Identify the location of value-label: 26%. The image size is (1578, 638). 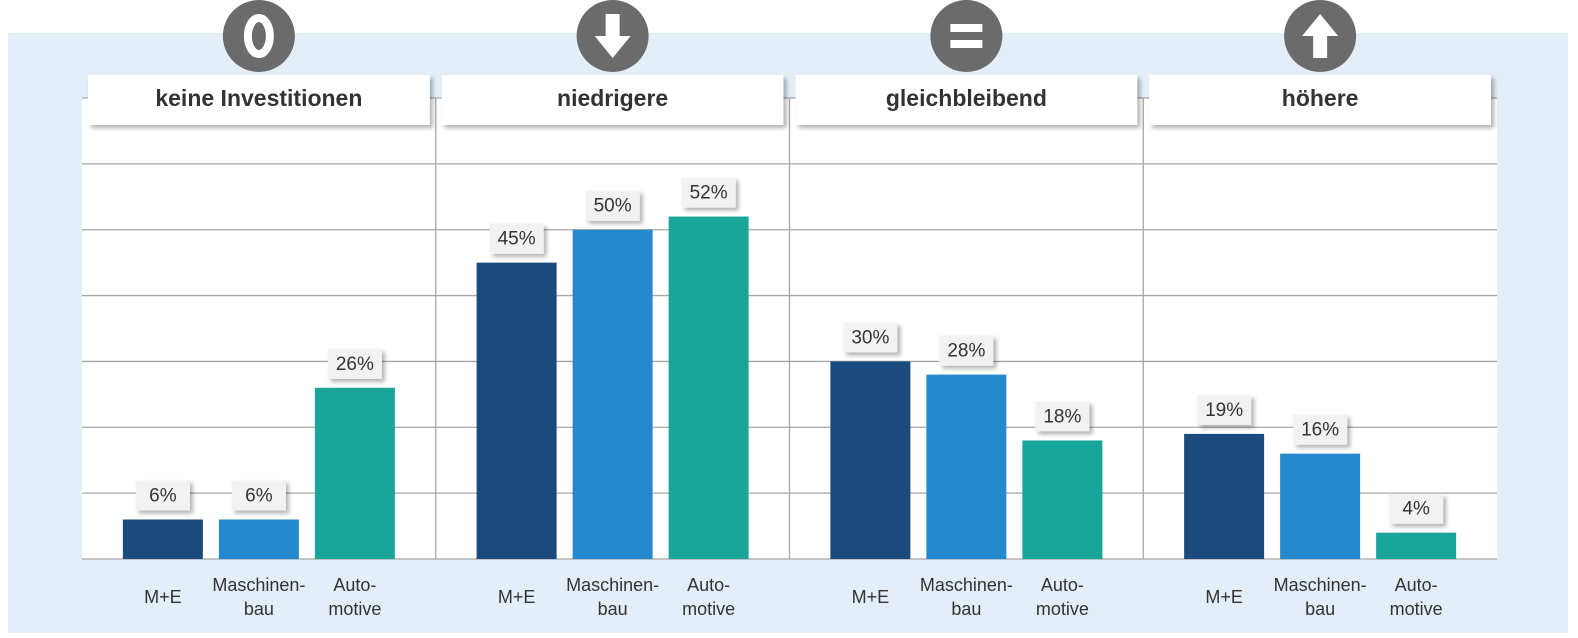
(355, 364).